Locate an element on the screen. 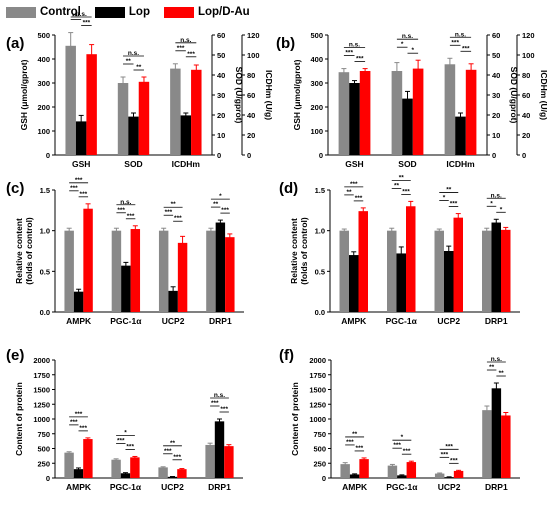 The width and height of the screenshot is (550, 515). legend-label-lop: Lop is located at coordinates (139, 12).